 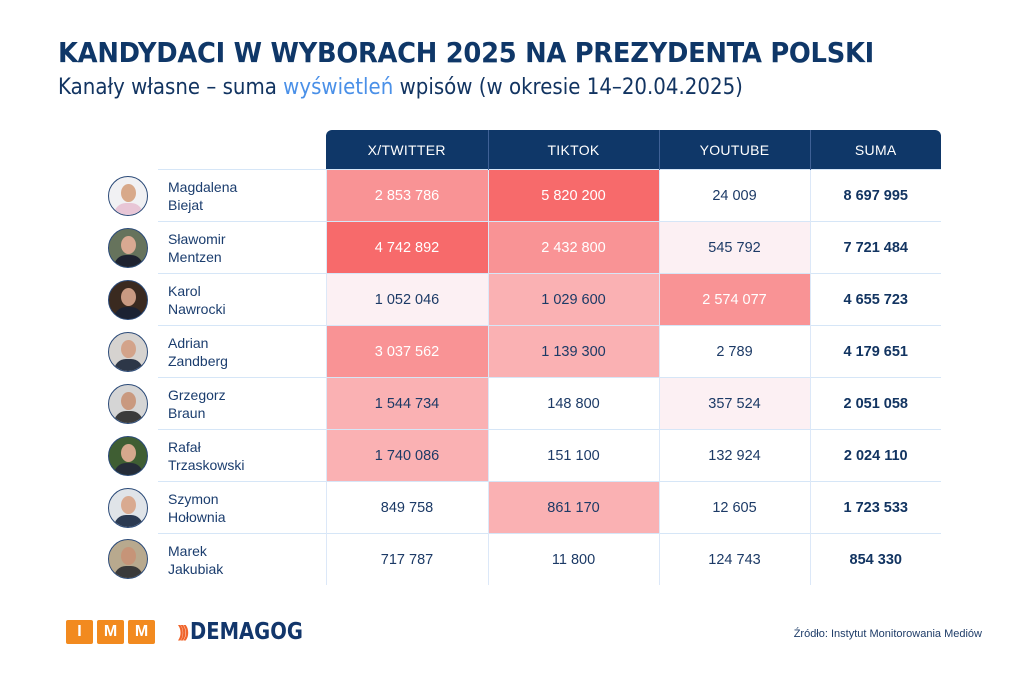 What do you see at coordinates (242, 195) in the screenshot?
I see `candidate-name: Magdalena Biejat` at bounding box center [242, 195].